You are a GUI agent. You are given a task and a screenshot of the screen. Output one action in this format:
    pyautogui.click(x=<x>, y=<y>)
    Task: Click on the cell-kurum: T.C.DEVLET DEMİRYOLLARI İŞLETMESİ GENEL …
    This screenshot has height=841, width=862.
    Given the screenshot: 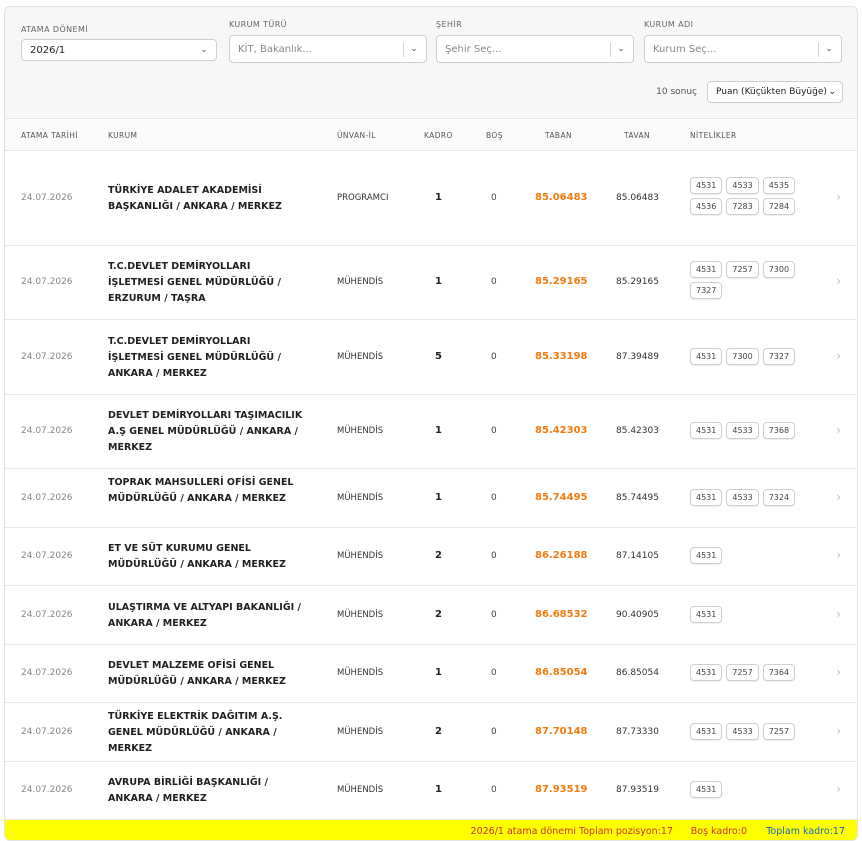 What is the action you would take?
    pyautogui.click(x=194, y=282)
    